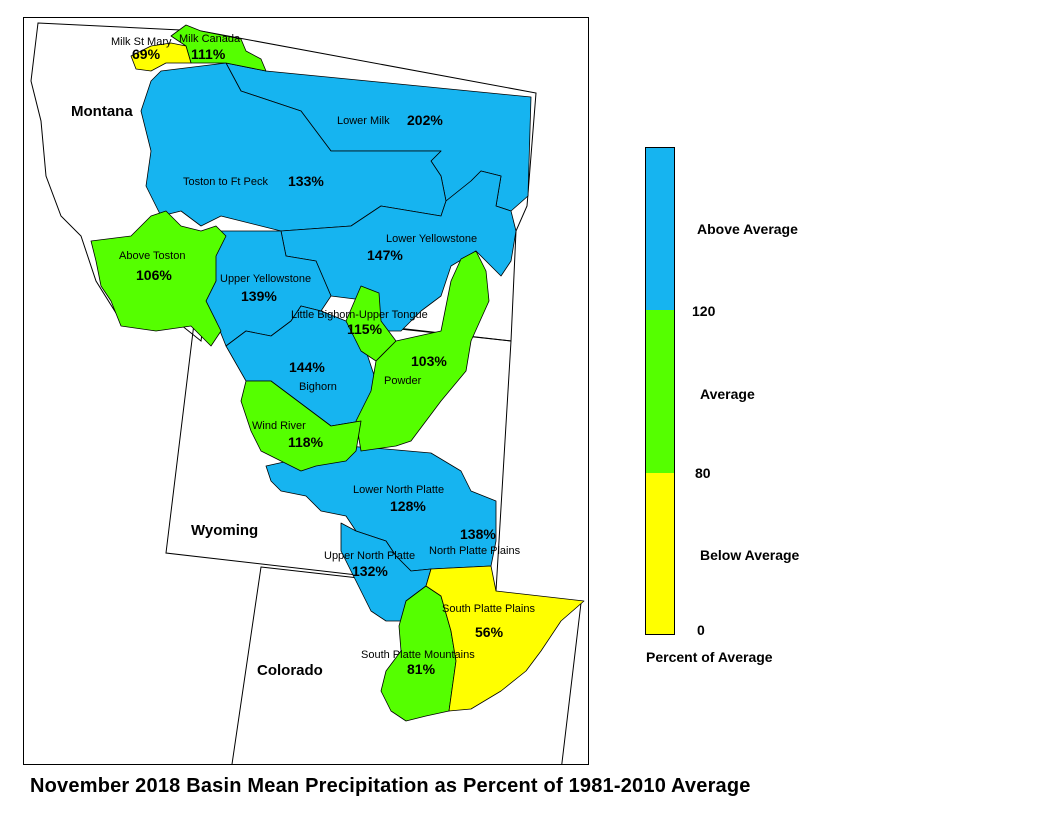  I want to click on basin-pct-toston-to-ft-peck: 133%, so click(306, 181).